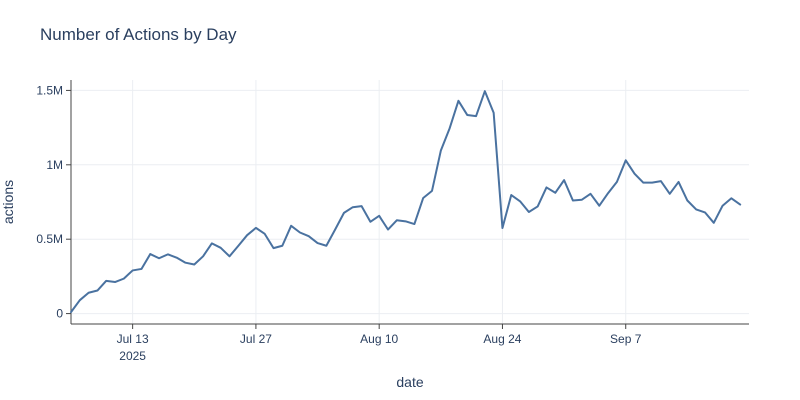  Describe the element at coordinates (133, 339) in the screenshot. I see `x-tick-label: Jul 13` at that location.